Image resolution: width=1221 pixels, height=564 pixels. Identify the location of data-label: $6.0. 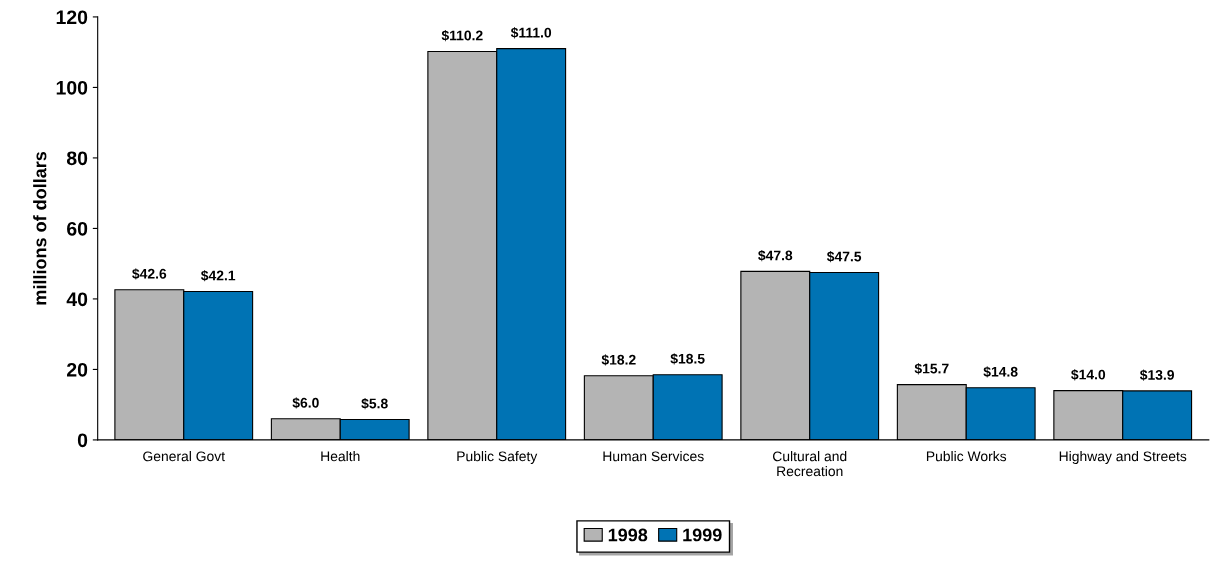
(305, 403).